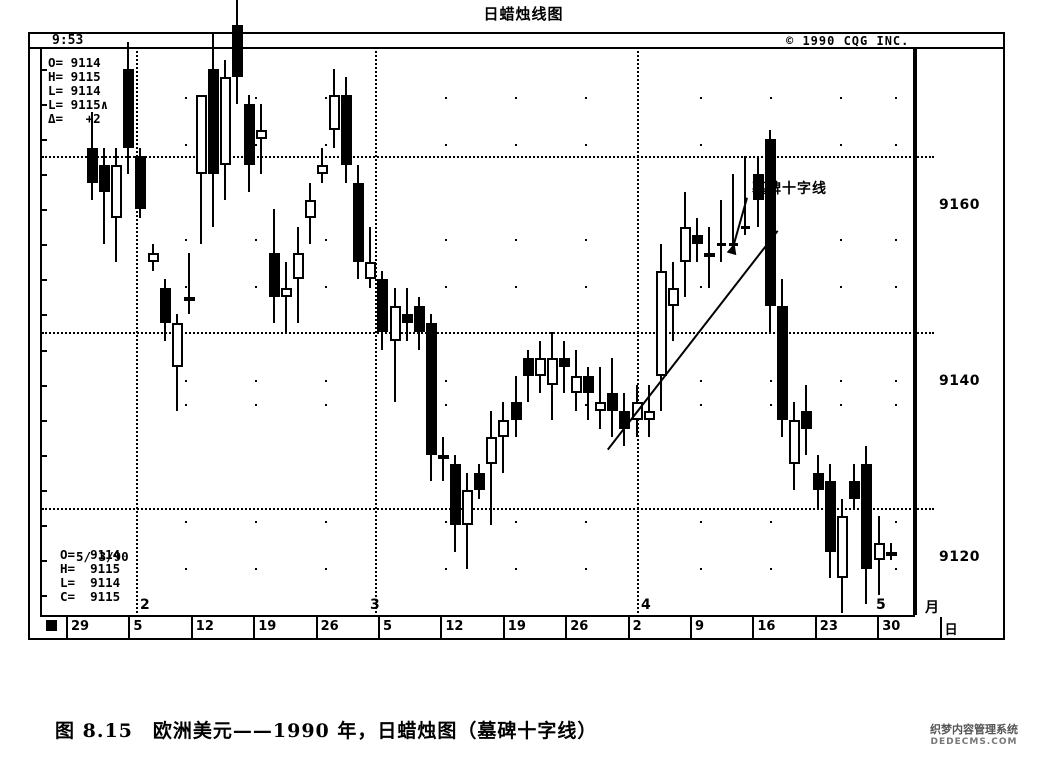 Image resolution: width=1047 pixels, height=766 pixels. What do you see at coordinates (376, 332) in the screenshot?
I see `month-gridline` at bounding box center [376, 332].